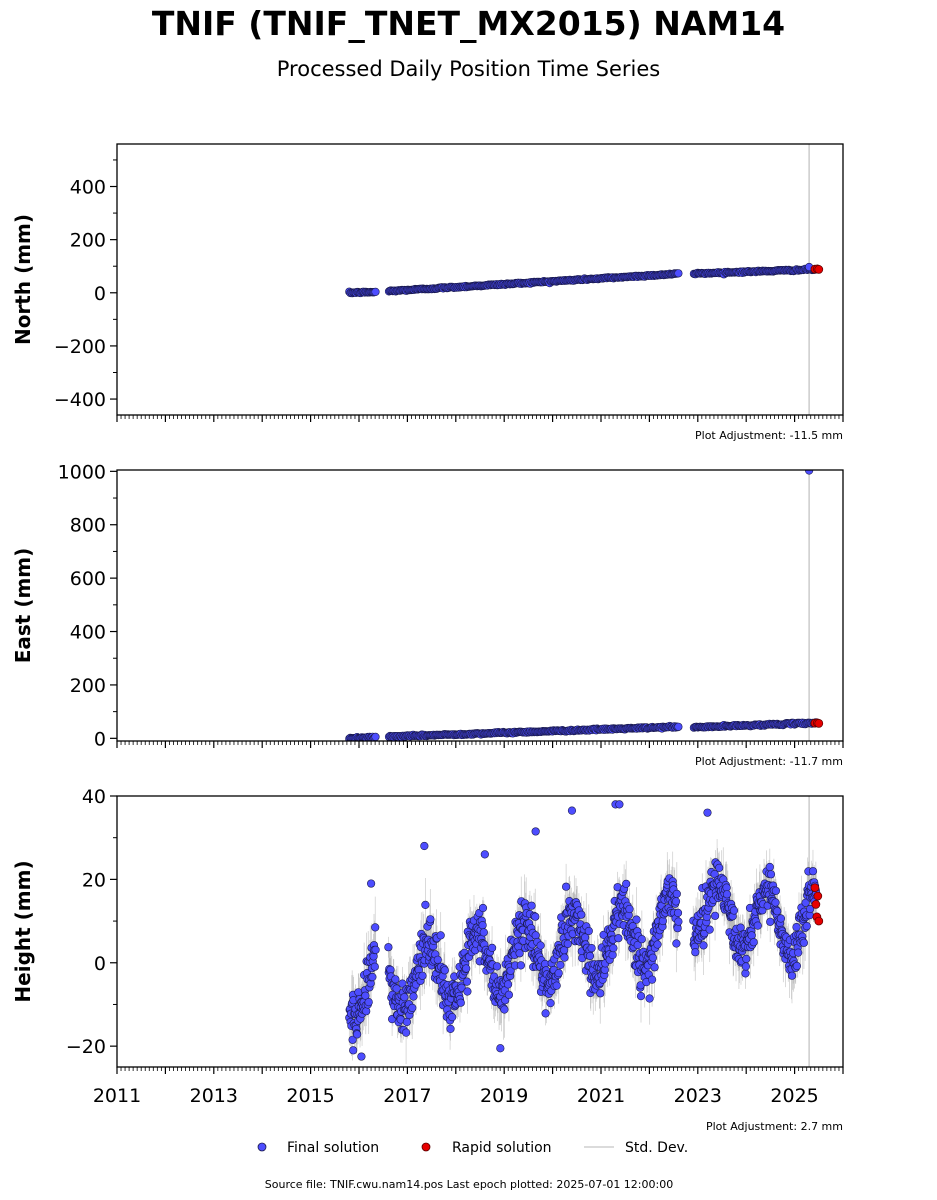 The height and width of the screenshot is (1200, 937). What do you see at coordinates (817, 723) in the screenshot?
I see `rapid-solution-points` at bounding box center [817, 723].